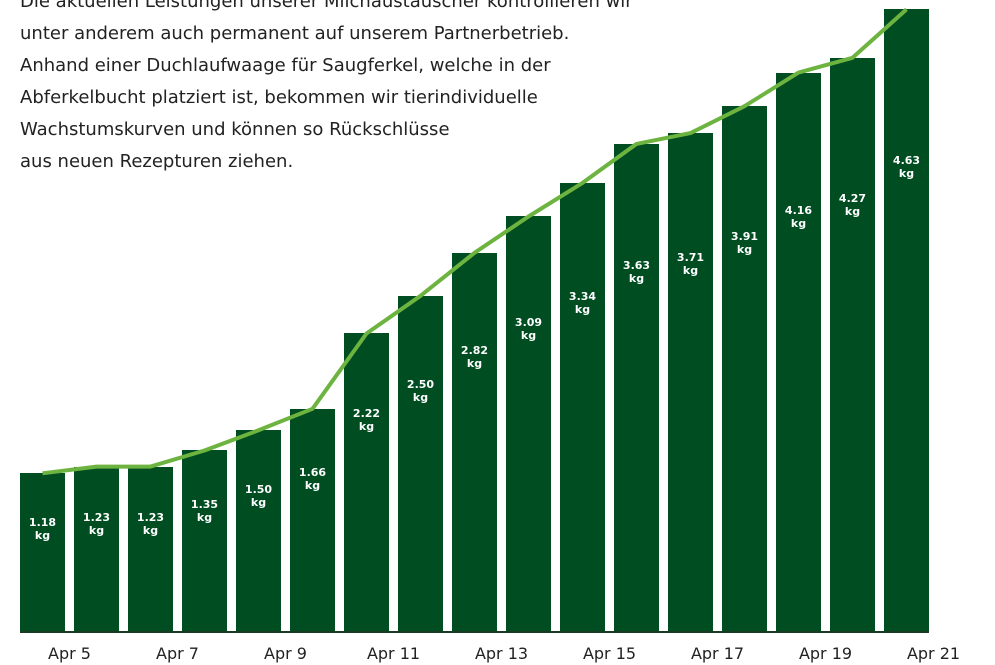  Describe the element at coordinates (69, 653) in the screenshot. I see `x-tick-label: Apr 5` at that location.